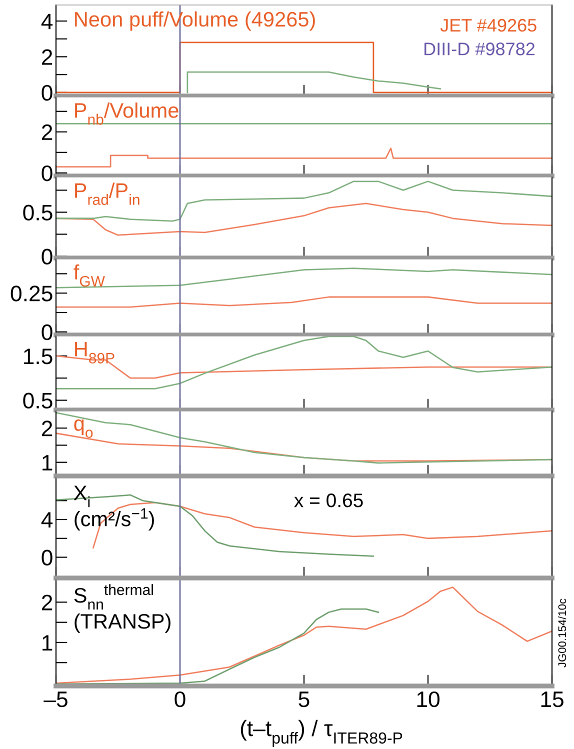 Image resolution: width=574 pixels, height=749 pixels. I want to click on x-tick-label: 10, so click(428, 699).